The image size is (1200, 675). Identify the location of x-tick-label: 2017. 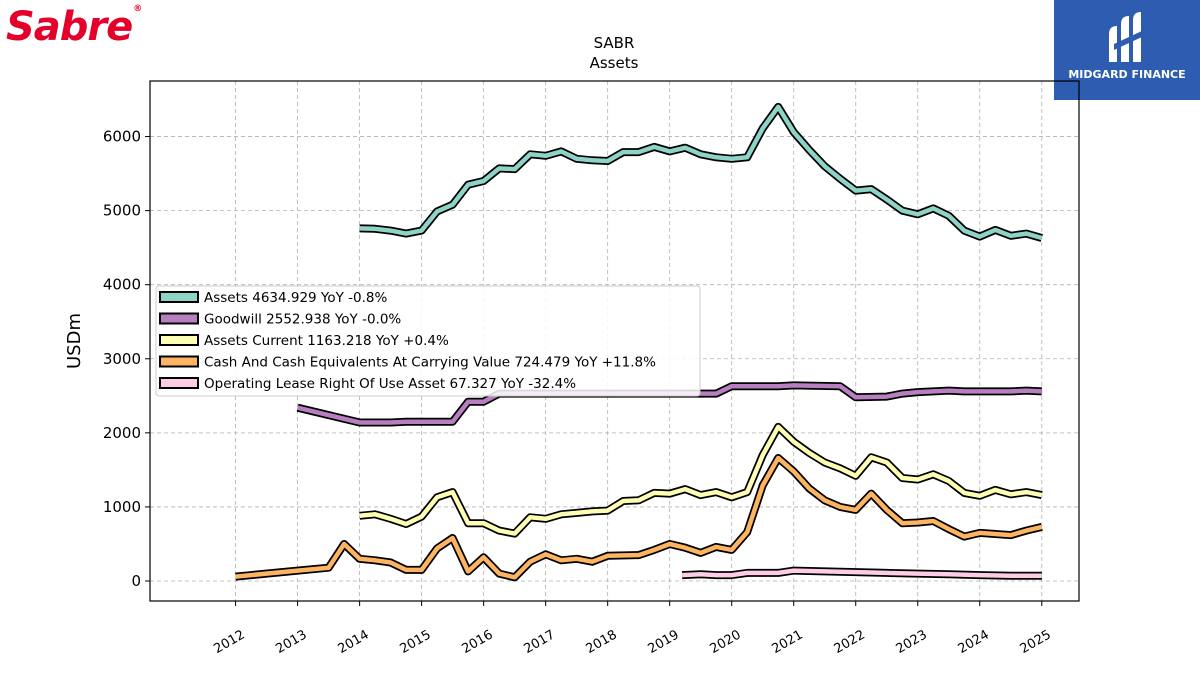
(540, 642).